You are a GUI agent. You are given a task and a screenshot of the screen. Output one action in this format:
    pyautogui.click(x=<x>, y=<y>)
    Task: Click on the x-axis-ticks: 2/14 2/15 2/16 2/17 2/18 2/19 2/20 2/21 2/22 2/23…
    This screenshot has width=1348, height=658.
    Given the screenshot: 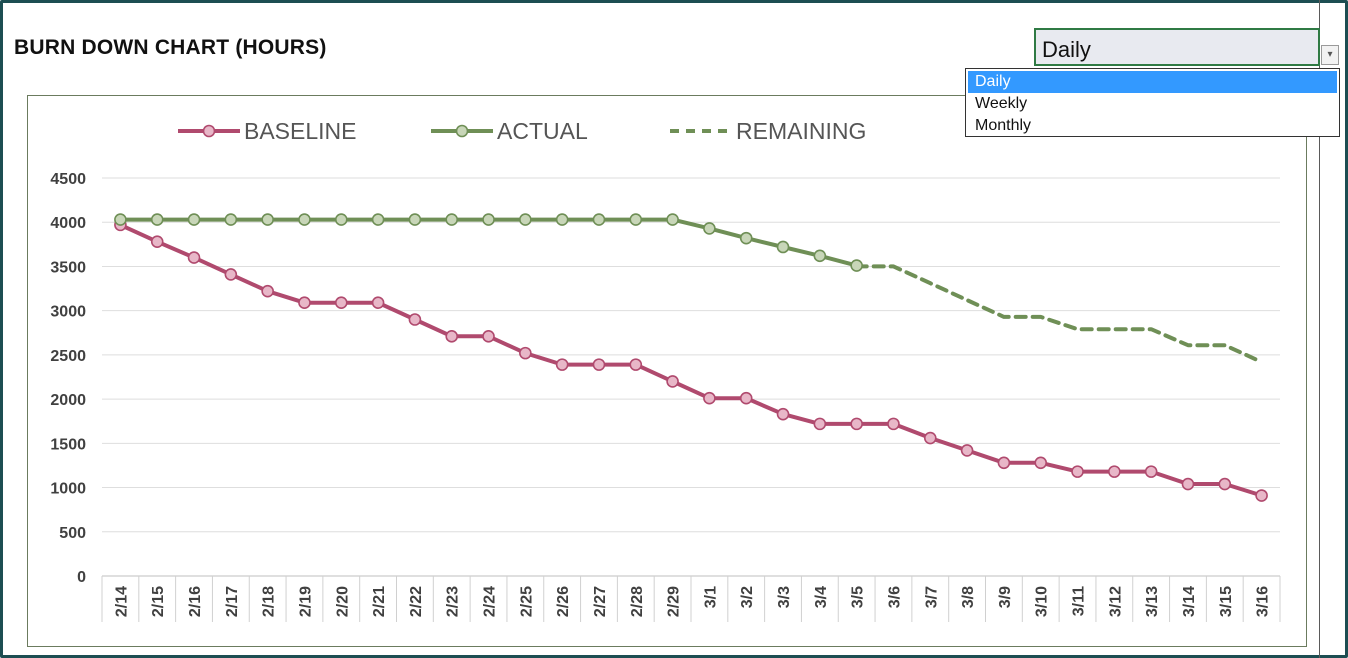 What is the action you would take?
    pyautogui.click(x=692, y=601)
    